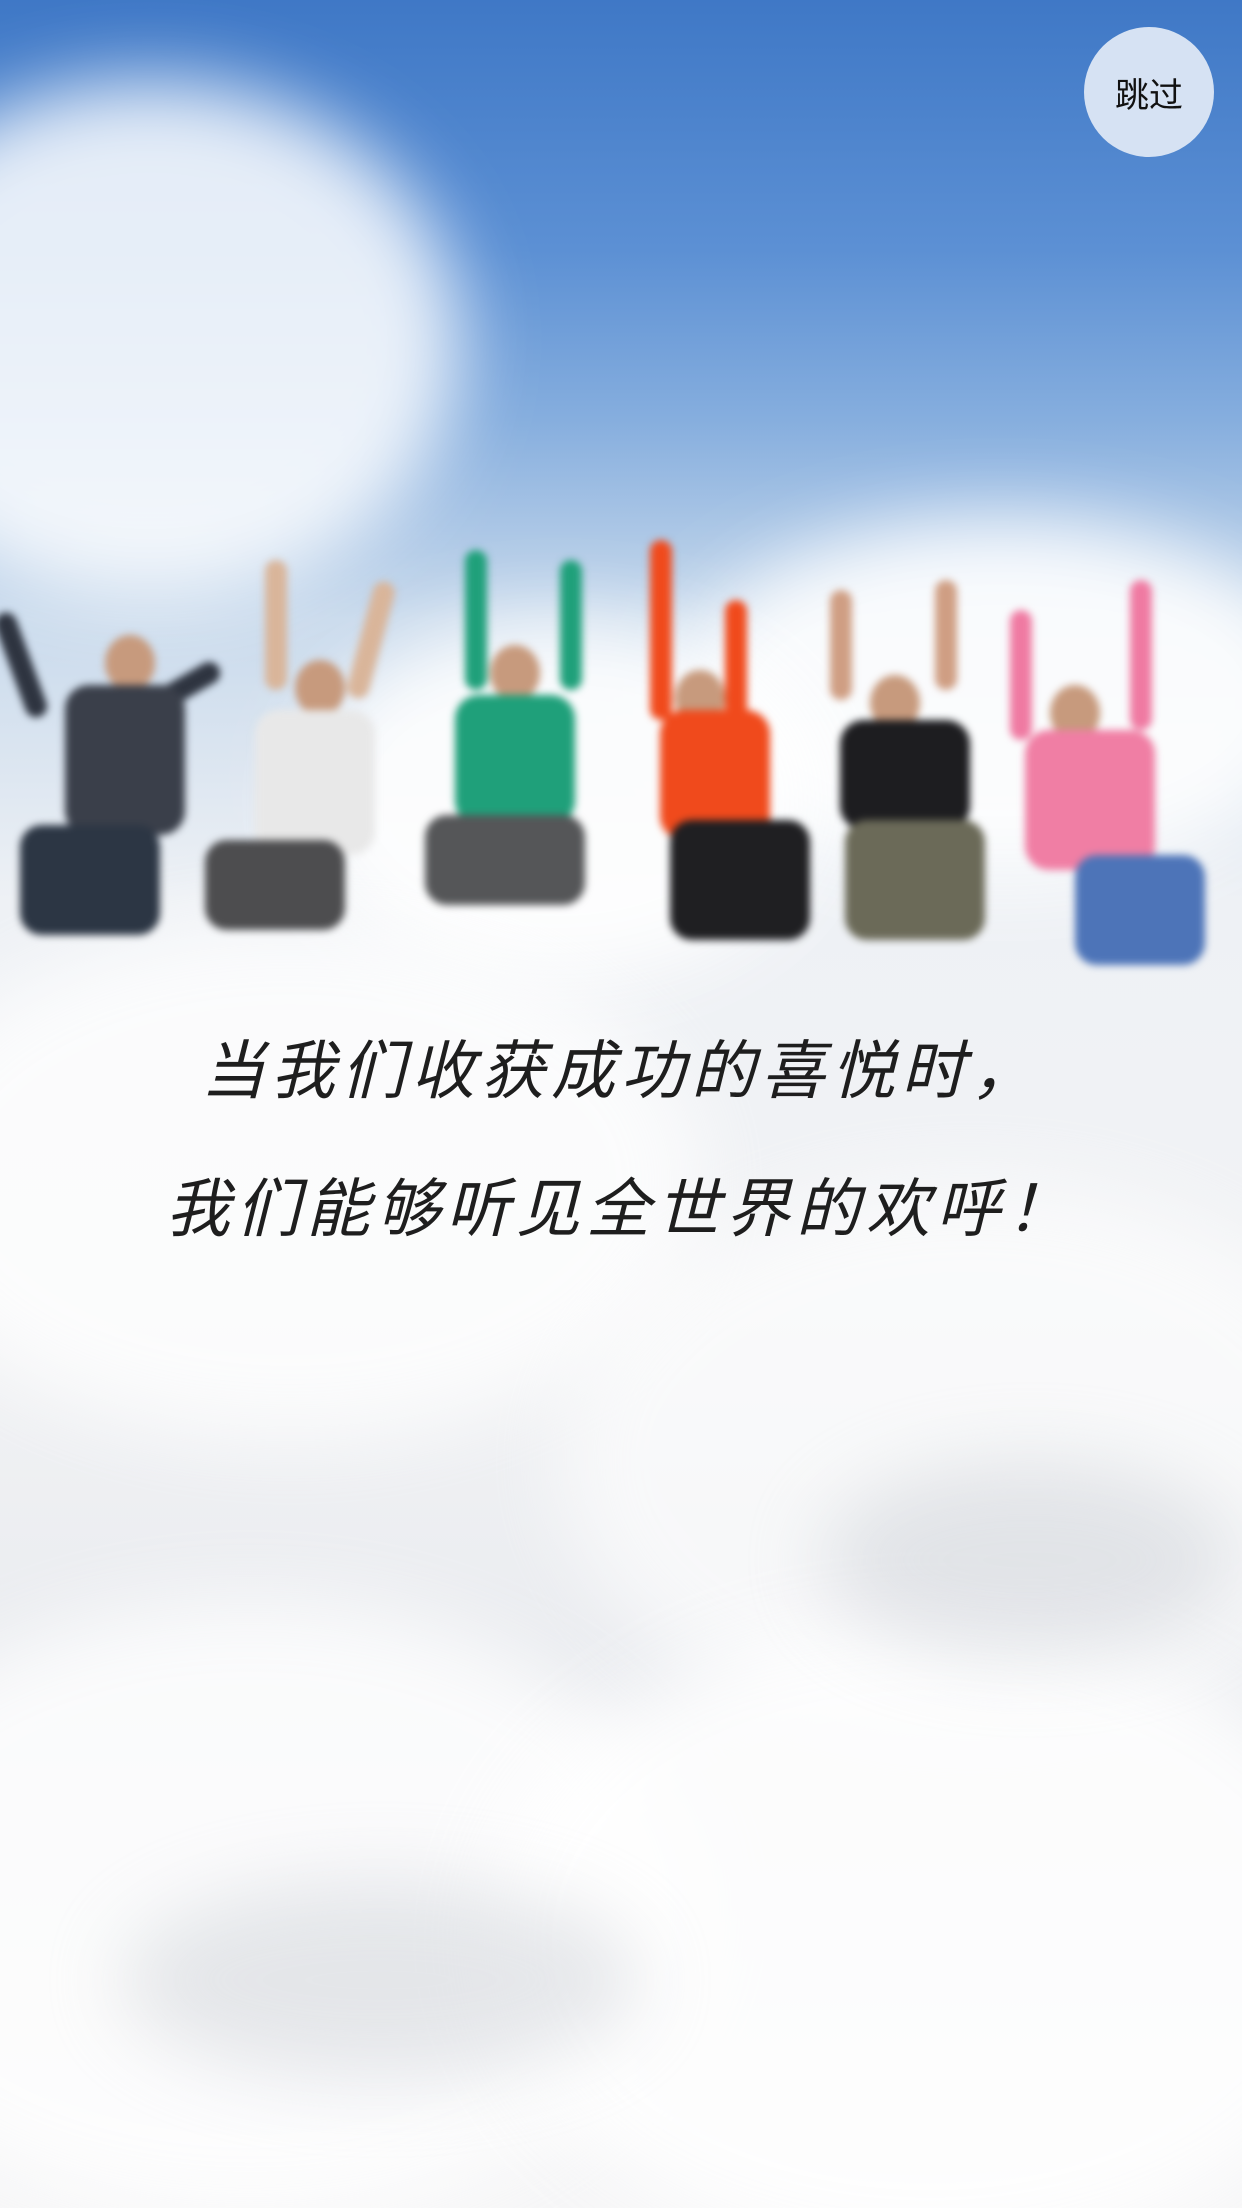  Describe the element at coordinates (1149, 92) in the screenshot. I see `skip-button: 跳过` at that location.